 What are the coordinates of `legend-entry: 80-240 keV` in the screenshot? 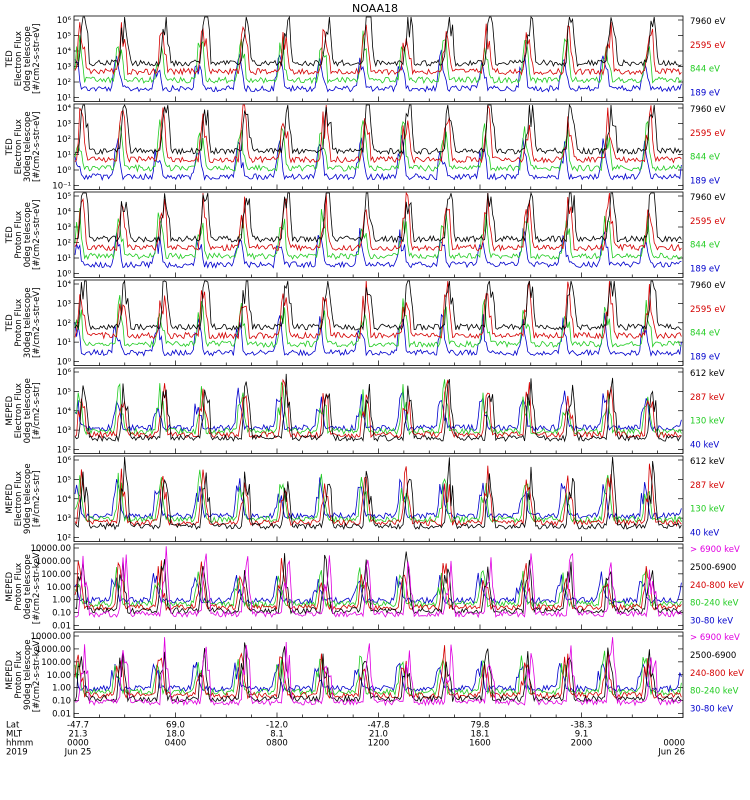 It's located at (714, 692).